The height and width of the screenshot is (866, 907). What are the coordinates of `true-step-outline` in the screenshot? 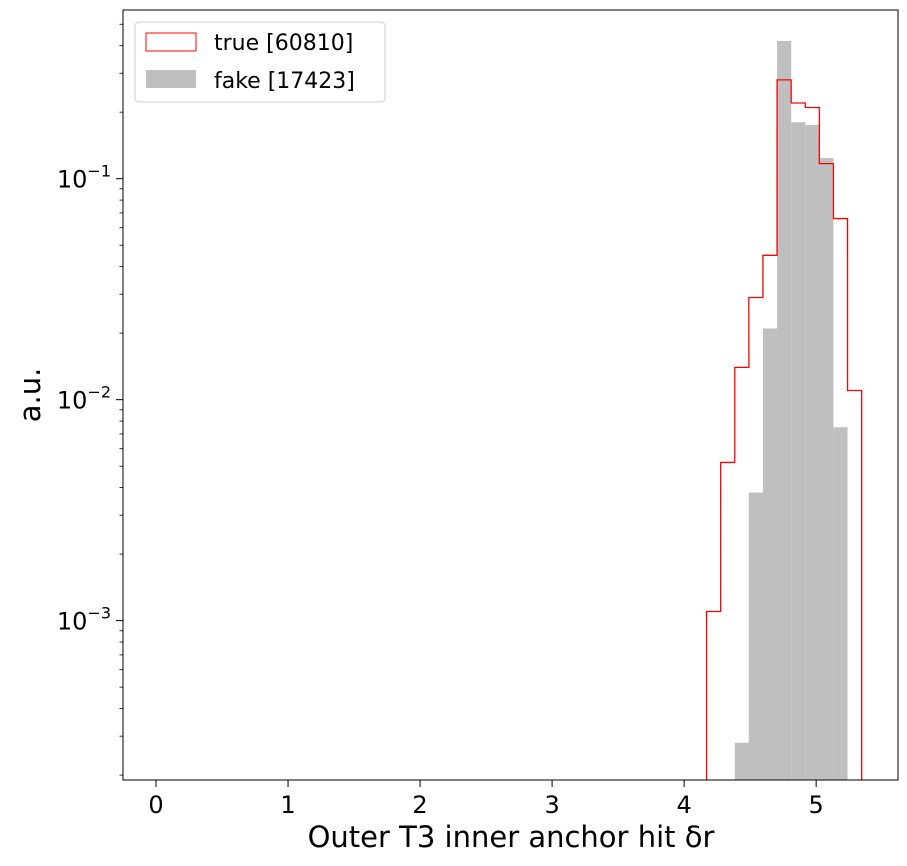 It's located at (784, 429).